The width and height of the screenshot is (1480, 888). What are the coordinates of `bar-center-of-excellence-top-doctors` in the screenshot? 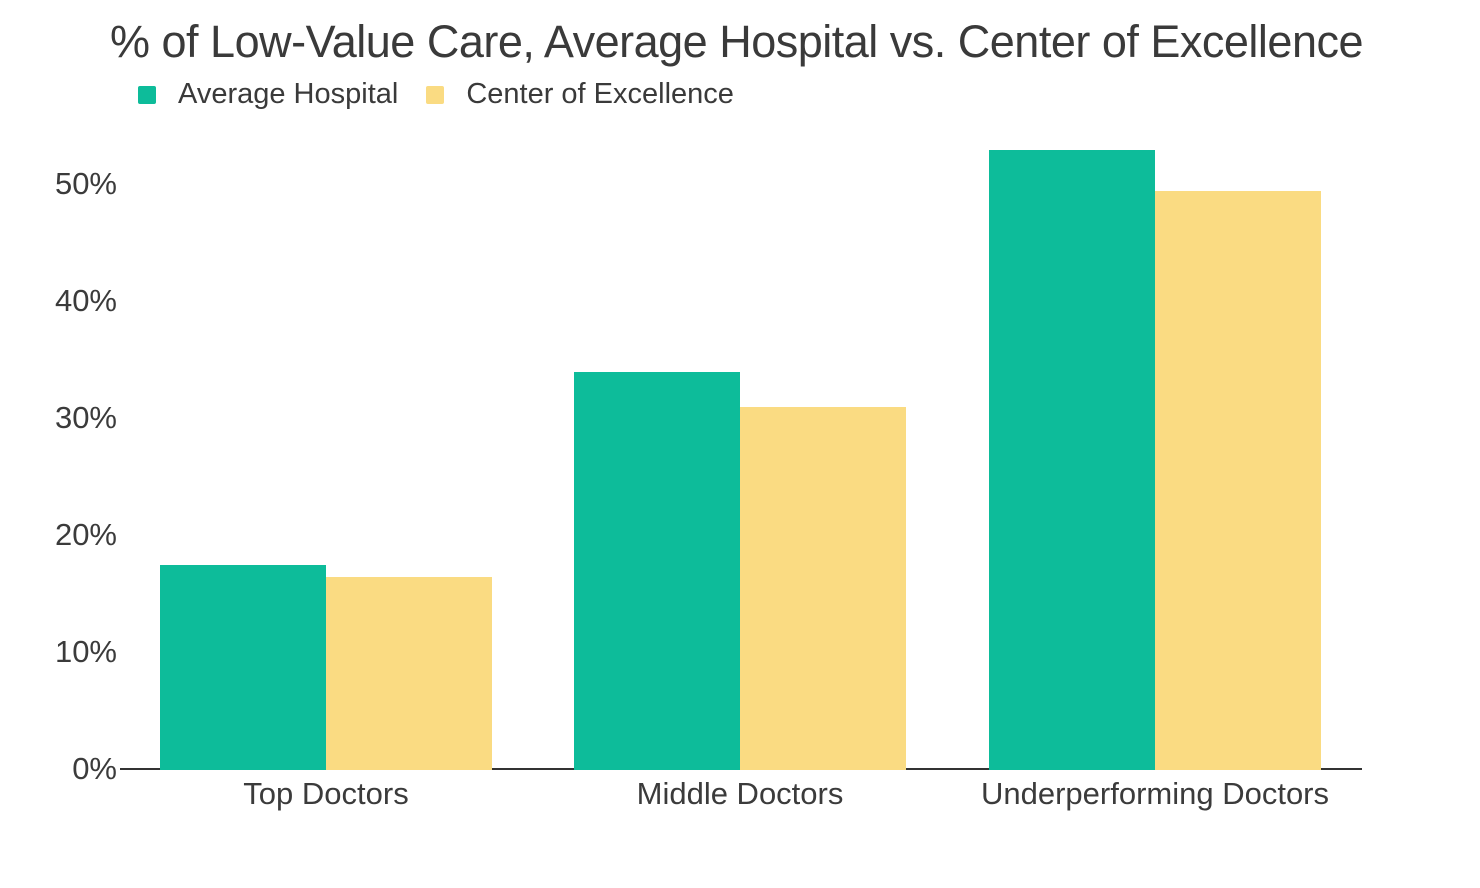 It's located at (409, 673).